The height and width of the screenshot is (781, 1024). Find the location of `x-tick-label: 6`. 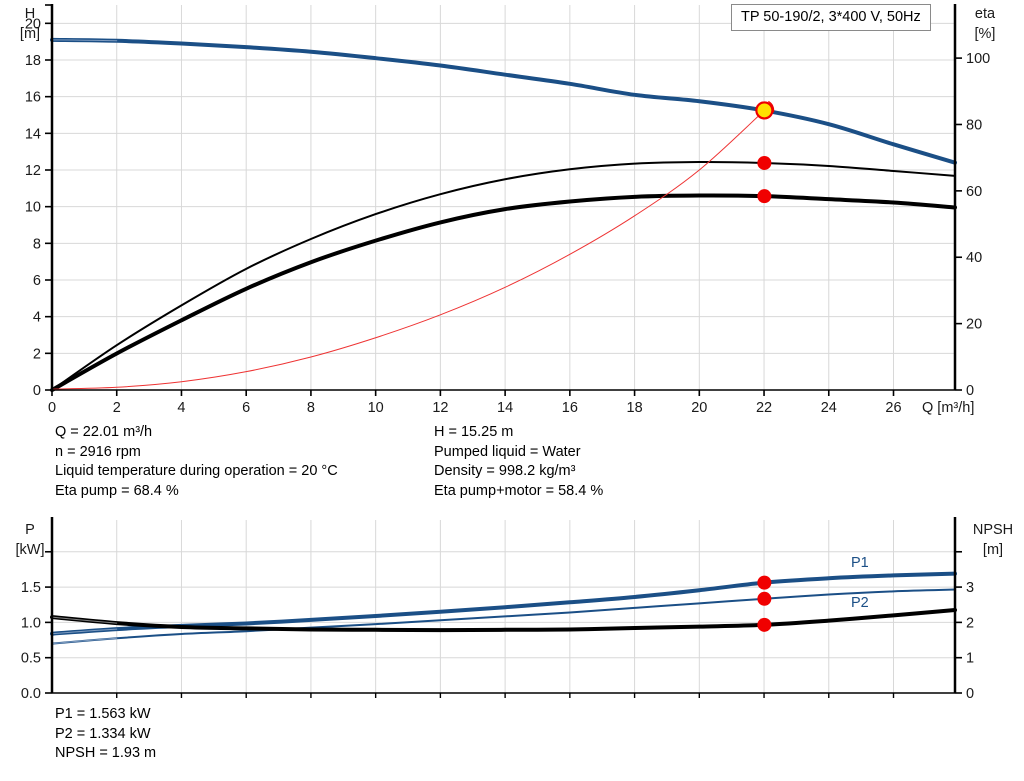

x-tick-label: 6 is located at coordinates (246, 407).